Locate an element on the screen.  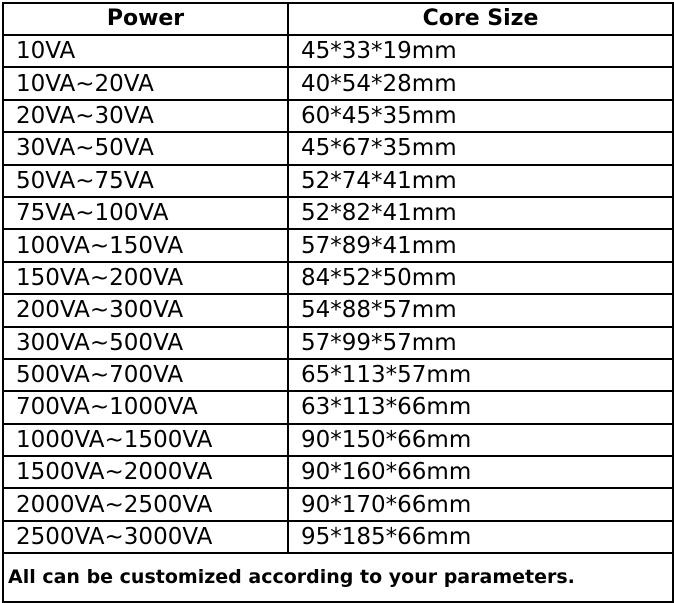
power-cell: 10VA~20VA is located at coordinates (145, 83).